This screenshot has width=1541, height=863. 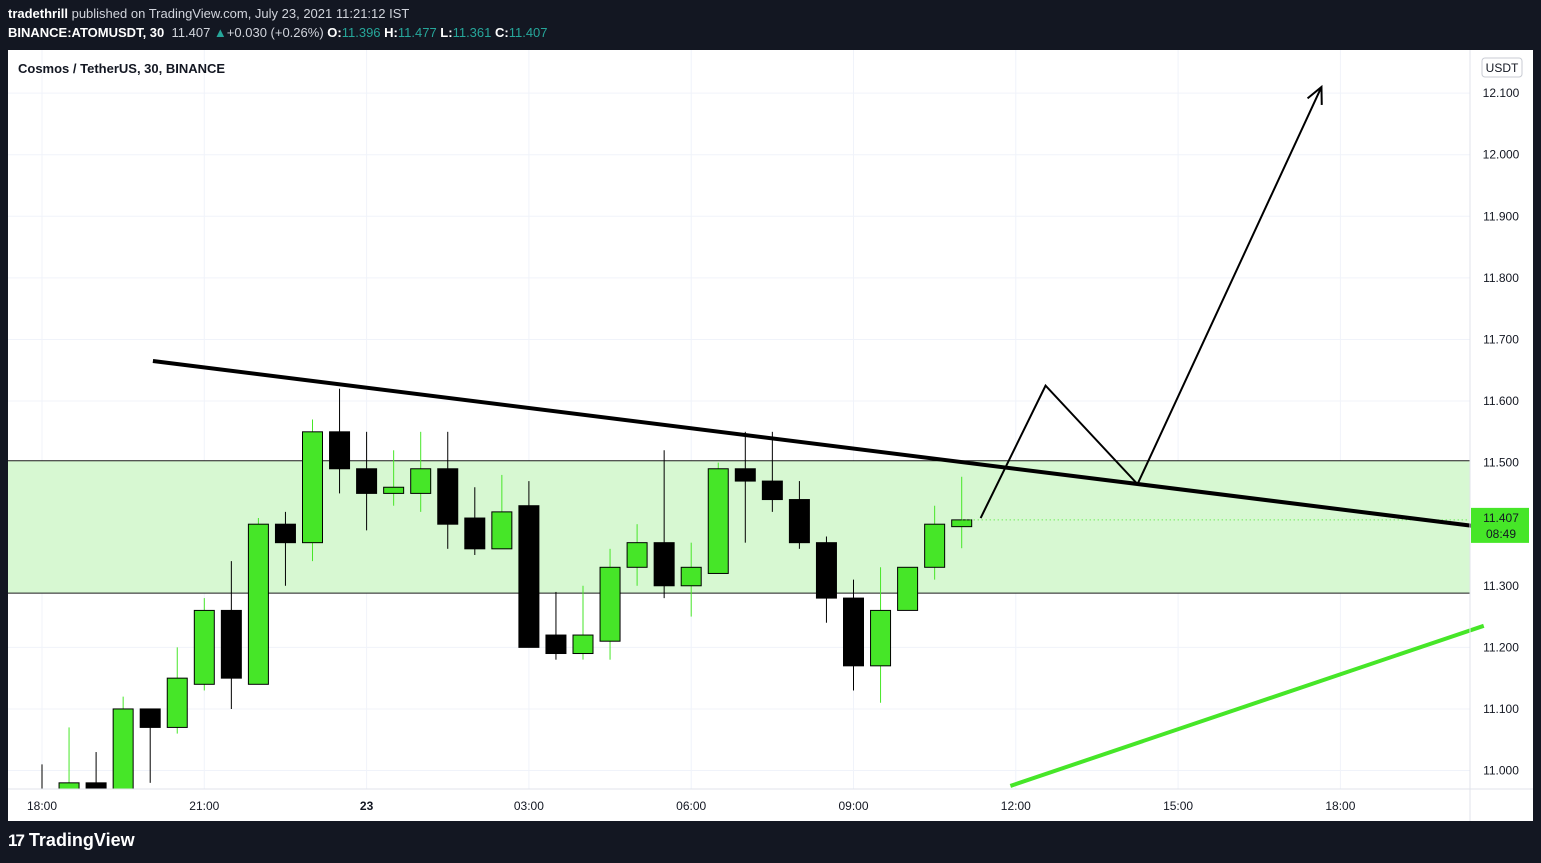 What do you see at coordinates (1501, 93) in the screenshot?
I see `price-tick-label: 12.100` at bounding box center [1501, 93].